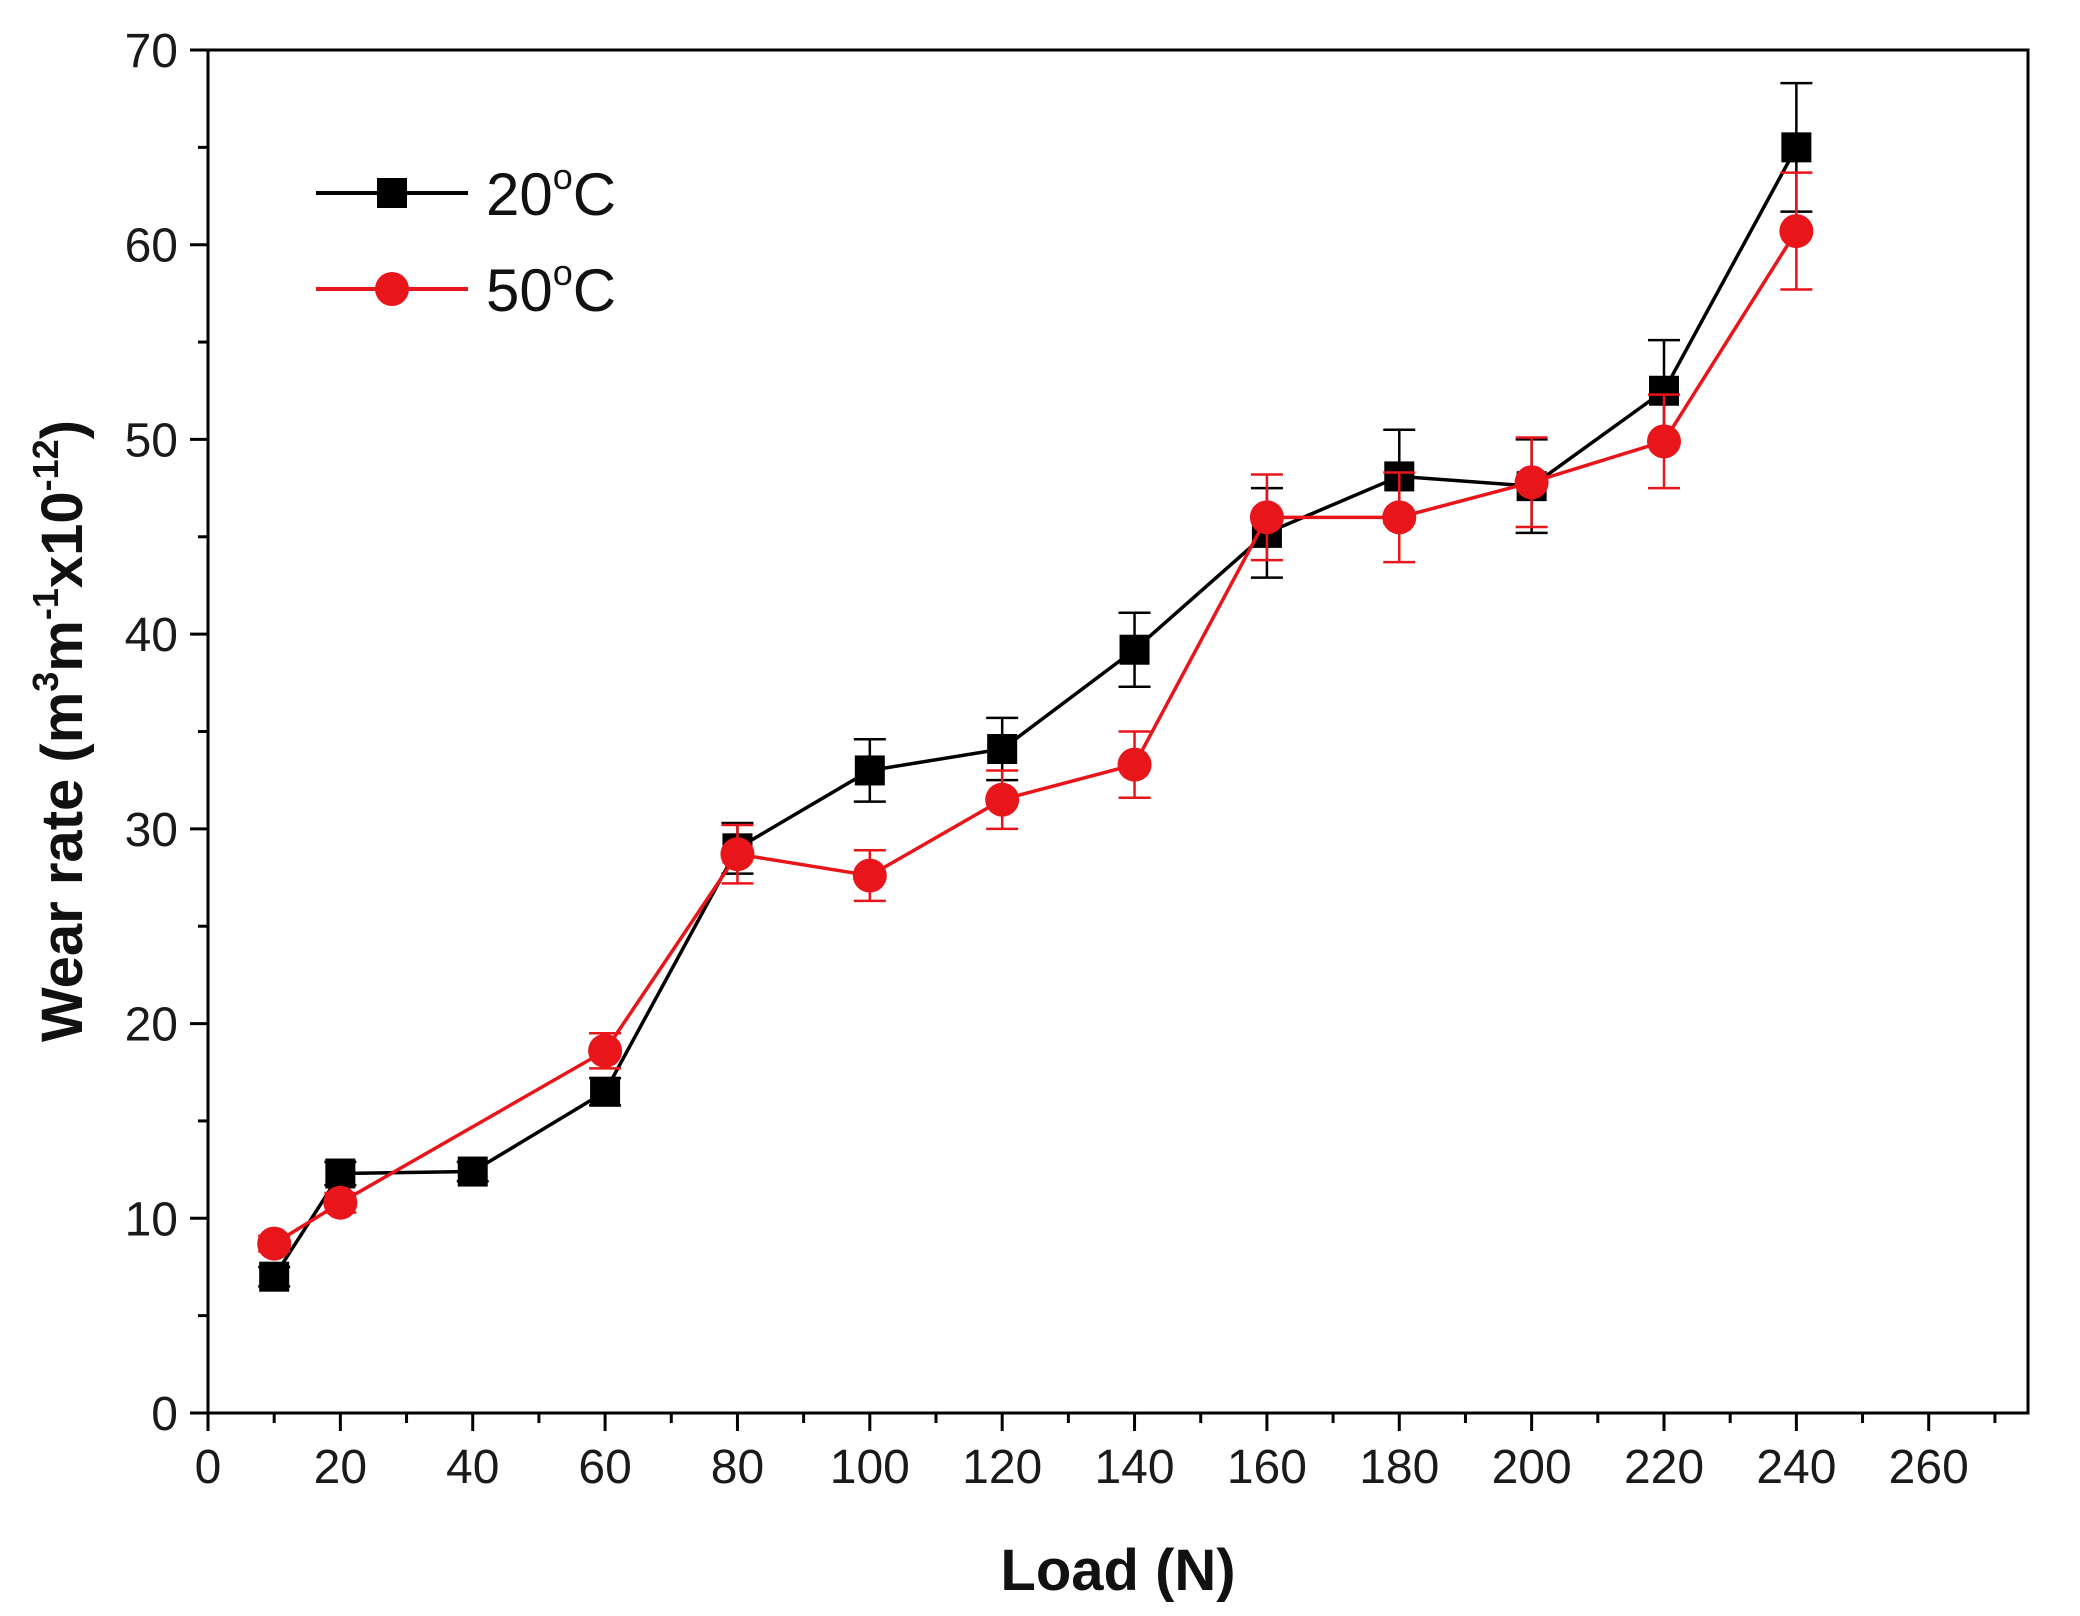  What do you see at coordinates (563, 272) in the screenshot?
I see `legend-label-50c-sup: o` at bounding box center [563, 272].